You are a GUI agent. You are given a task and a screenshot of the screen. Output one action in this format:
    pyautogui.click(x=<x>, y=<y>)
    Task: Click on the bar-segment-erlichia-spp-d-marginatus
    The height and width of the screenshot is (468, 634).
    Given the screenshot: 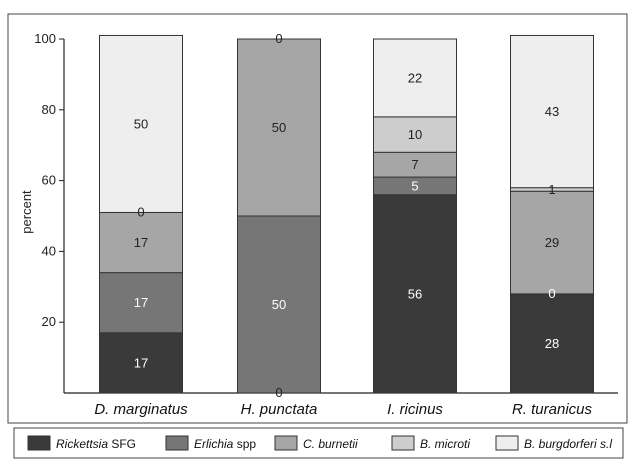 What is the action you would take?
    pyautogui.click(x=141, y=303)
    